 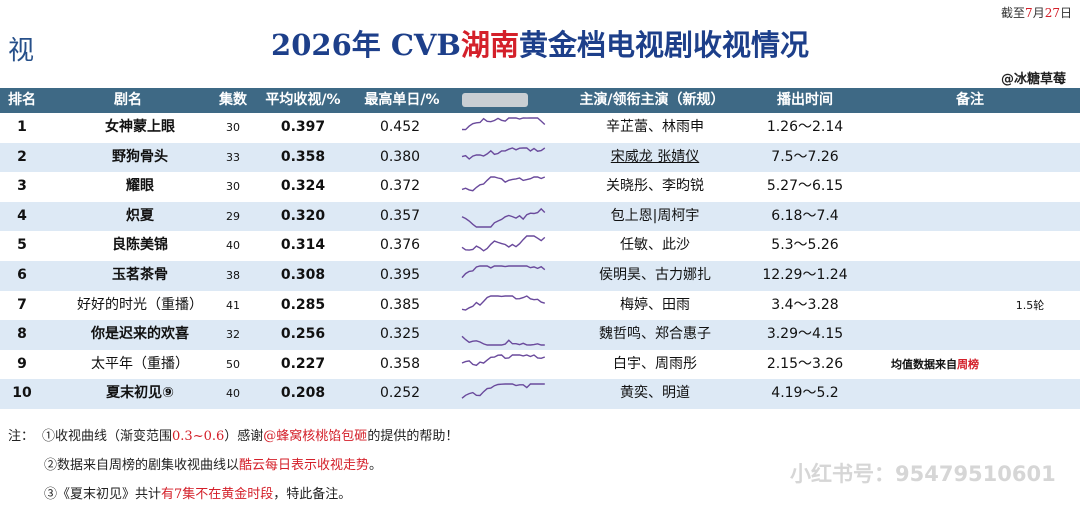 What do you see at coordinates (805, 334) in the screenshot?
I see `period: 3.29～4.15` at bounding box center [805, 334].